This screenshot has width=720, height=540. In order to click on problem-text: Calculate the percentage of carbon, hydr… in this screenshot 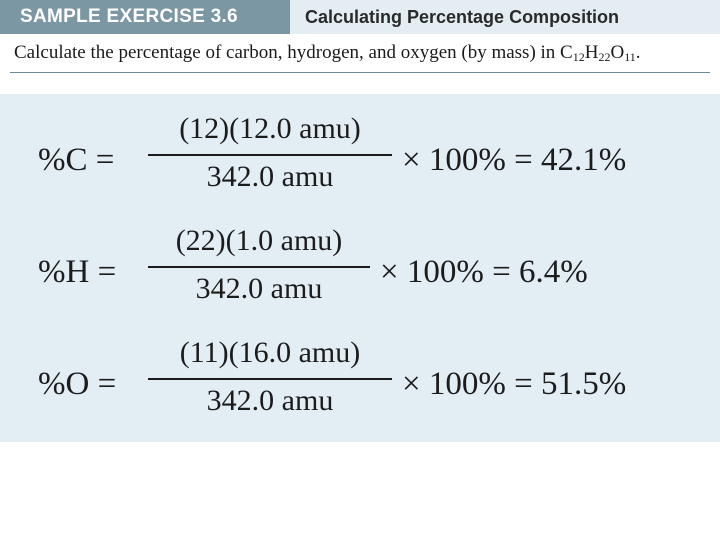, I will do `click(293, 52)`.